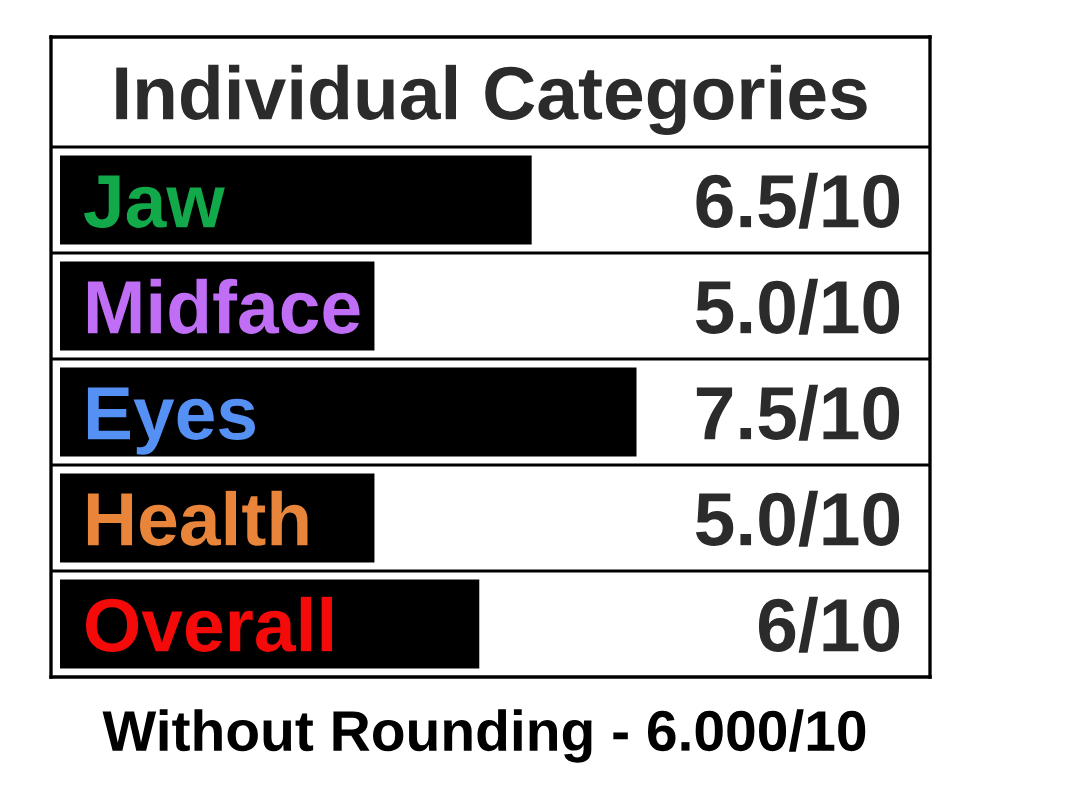 The image size is (1080, 791). What do you see at coordinates (209, 624) in the screenshot?
I see `y-tick-label: Overall` at bounding box center [209, 624].